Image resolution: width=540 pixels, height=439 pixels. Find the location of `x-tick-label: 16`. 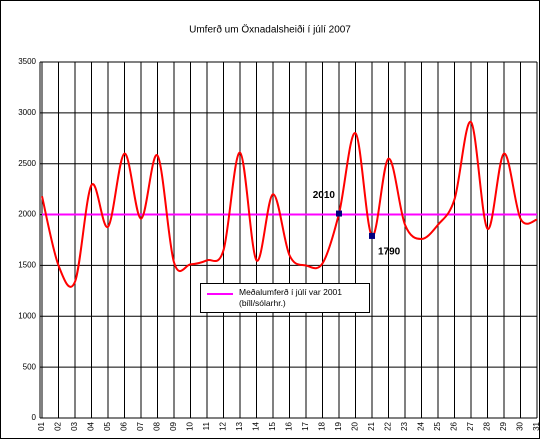

x-tick-label: 16 is located at coordinates (289, 425).